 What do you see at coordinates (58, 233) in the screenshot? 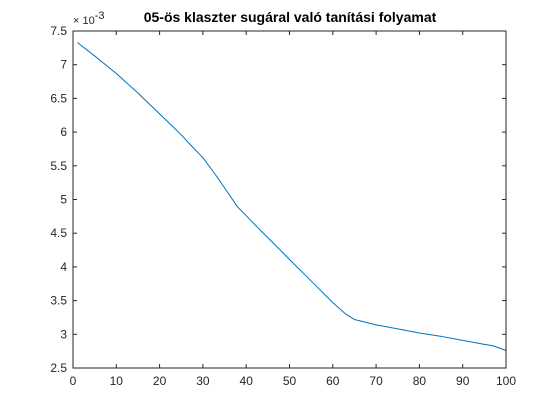
I see `y-tick-label: 4.5` at bounding box center [58, 233].